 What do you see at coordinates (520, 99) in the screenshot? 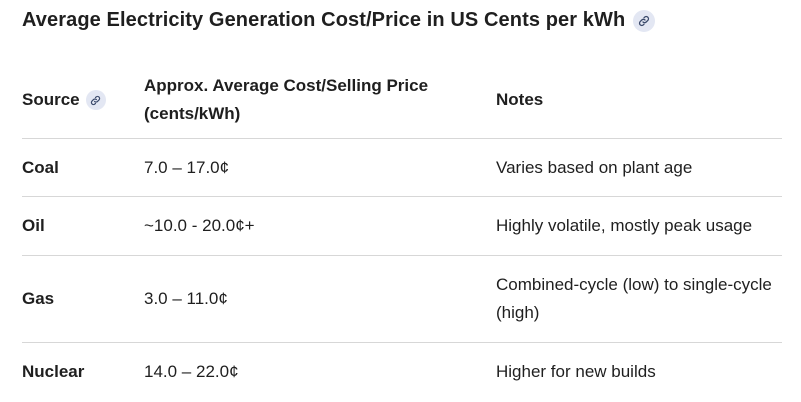
I see `header-cell-notes: Notes` at bounding box center [520, 99].